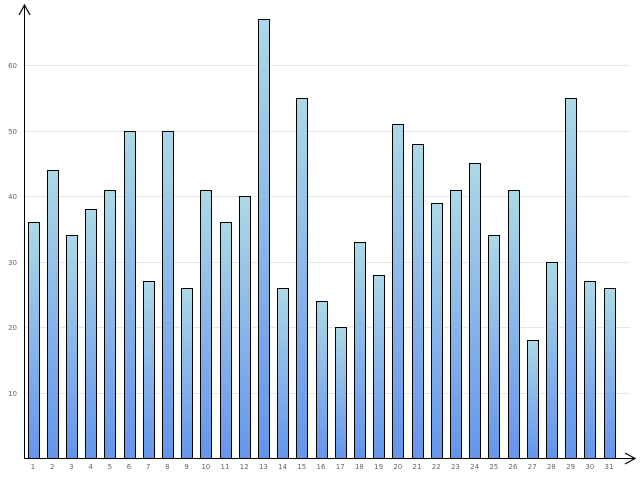 This screenshot has height=480, width=640. What do you see at coordinates (205, 467) in the screenshot?
I see `x-tick-label: 10` at bounding box center [205, 467].